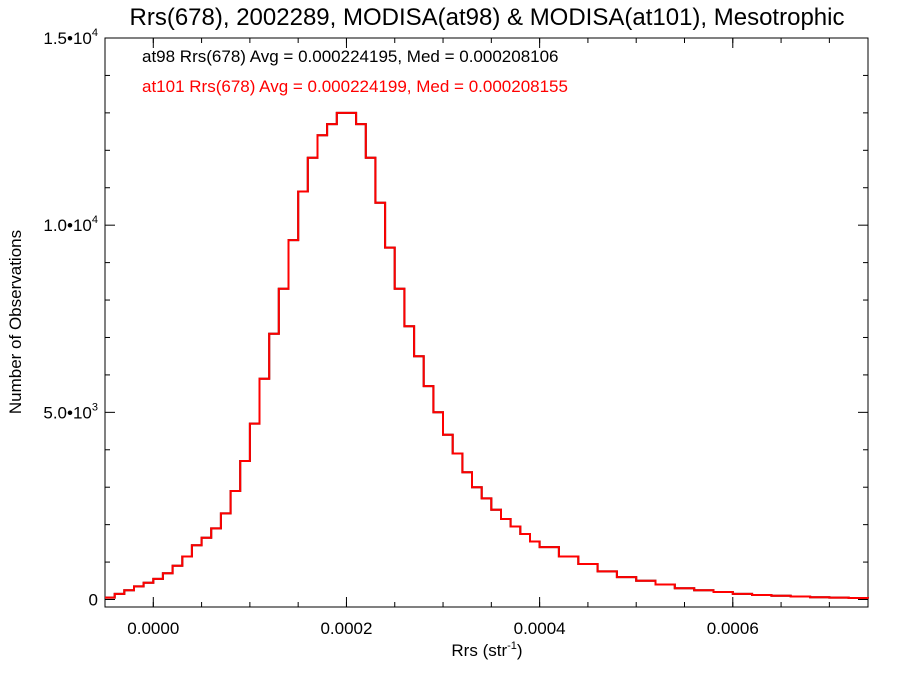 The image size is (900, 675). What do you see at coordinates (479, 650) in the screenshot?
I see `x-axis-label-base: Rrs (str` at bounding box center [479, 650].